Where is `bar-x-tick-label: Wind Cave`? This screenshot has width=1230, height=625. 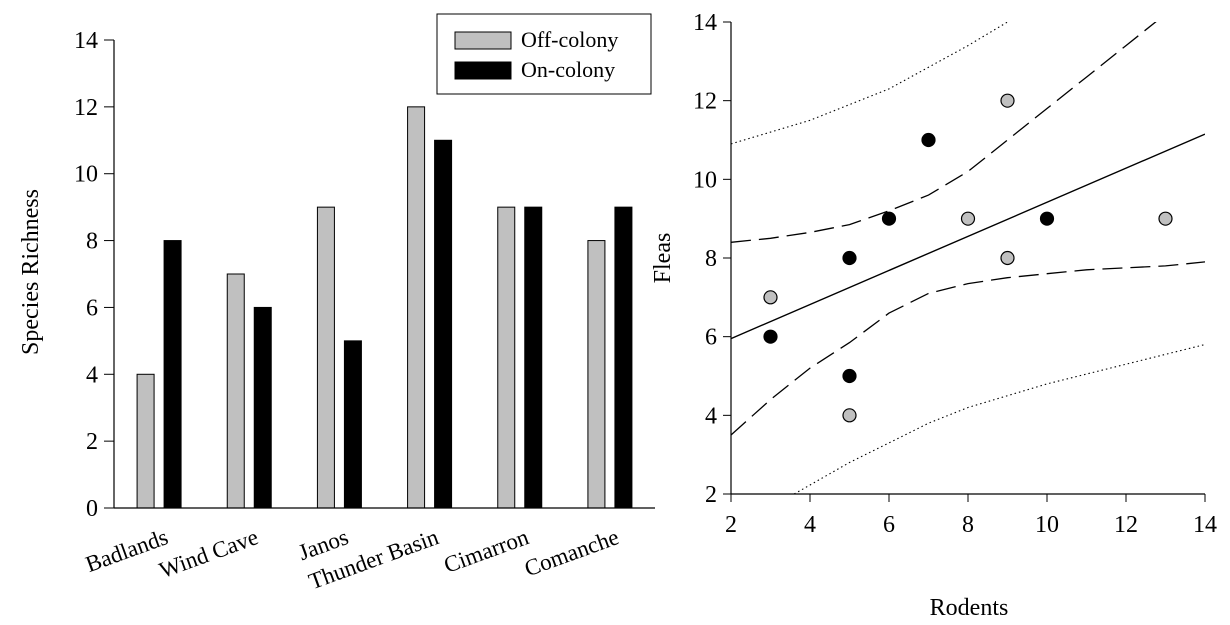
bar-x-tick-label: Wind Cave is located at coordinates (209, 553).